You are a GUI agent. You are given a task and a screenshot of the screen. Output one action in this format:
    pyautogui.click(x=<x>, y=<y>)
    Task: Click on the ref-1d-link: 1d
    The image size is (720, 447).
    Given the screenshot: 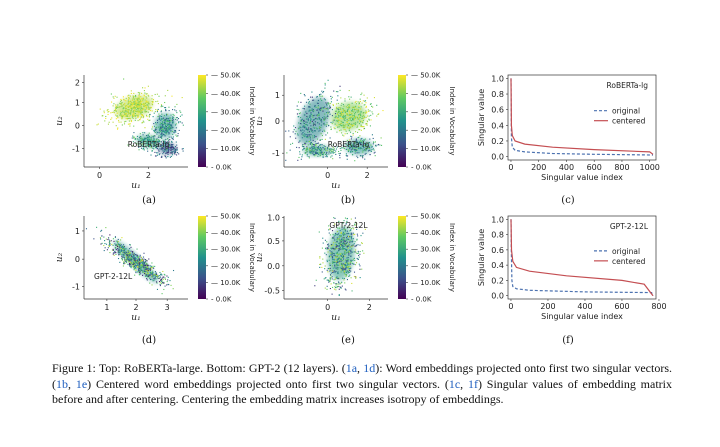 What is the action you would take?
    pyautogui.click(x=369, y=368)
    